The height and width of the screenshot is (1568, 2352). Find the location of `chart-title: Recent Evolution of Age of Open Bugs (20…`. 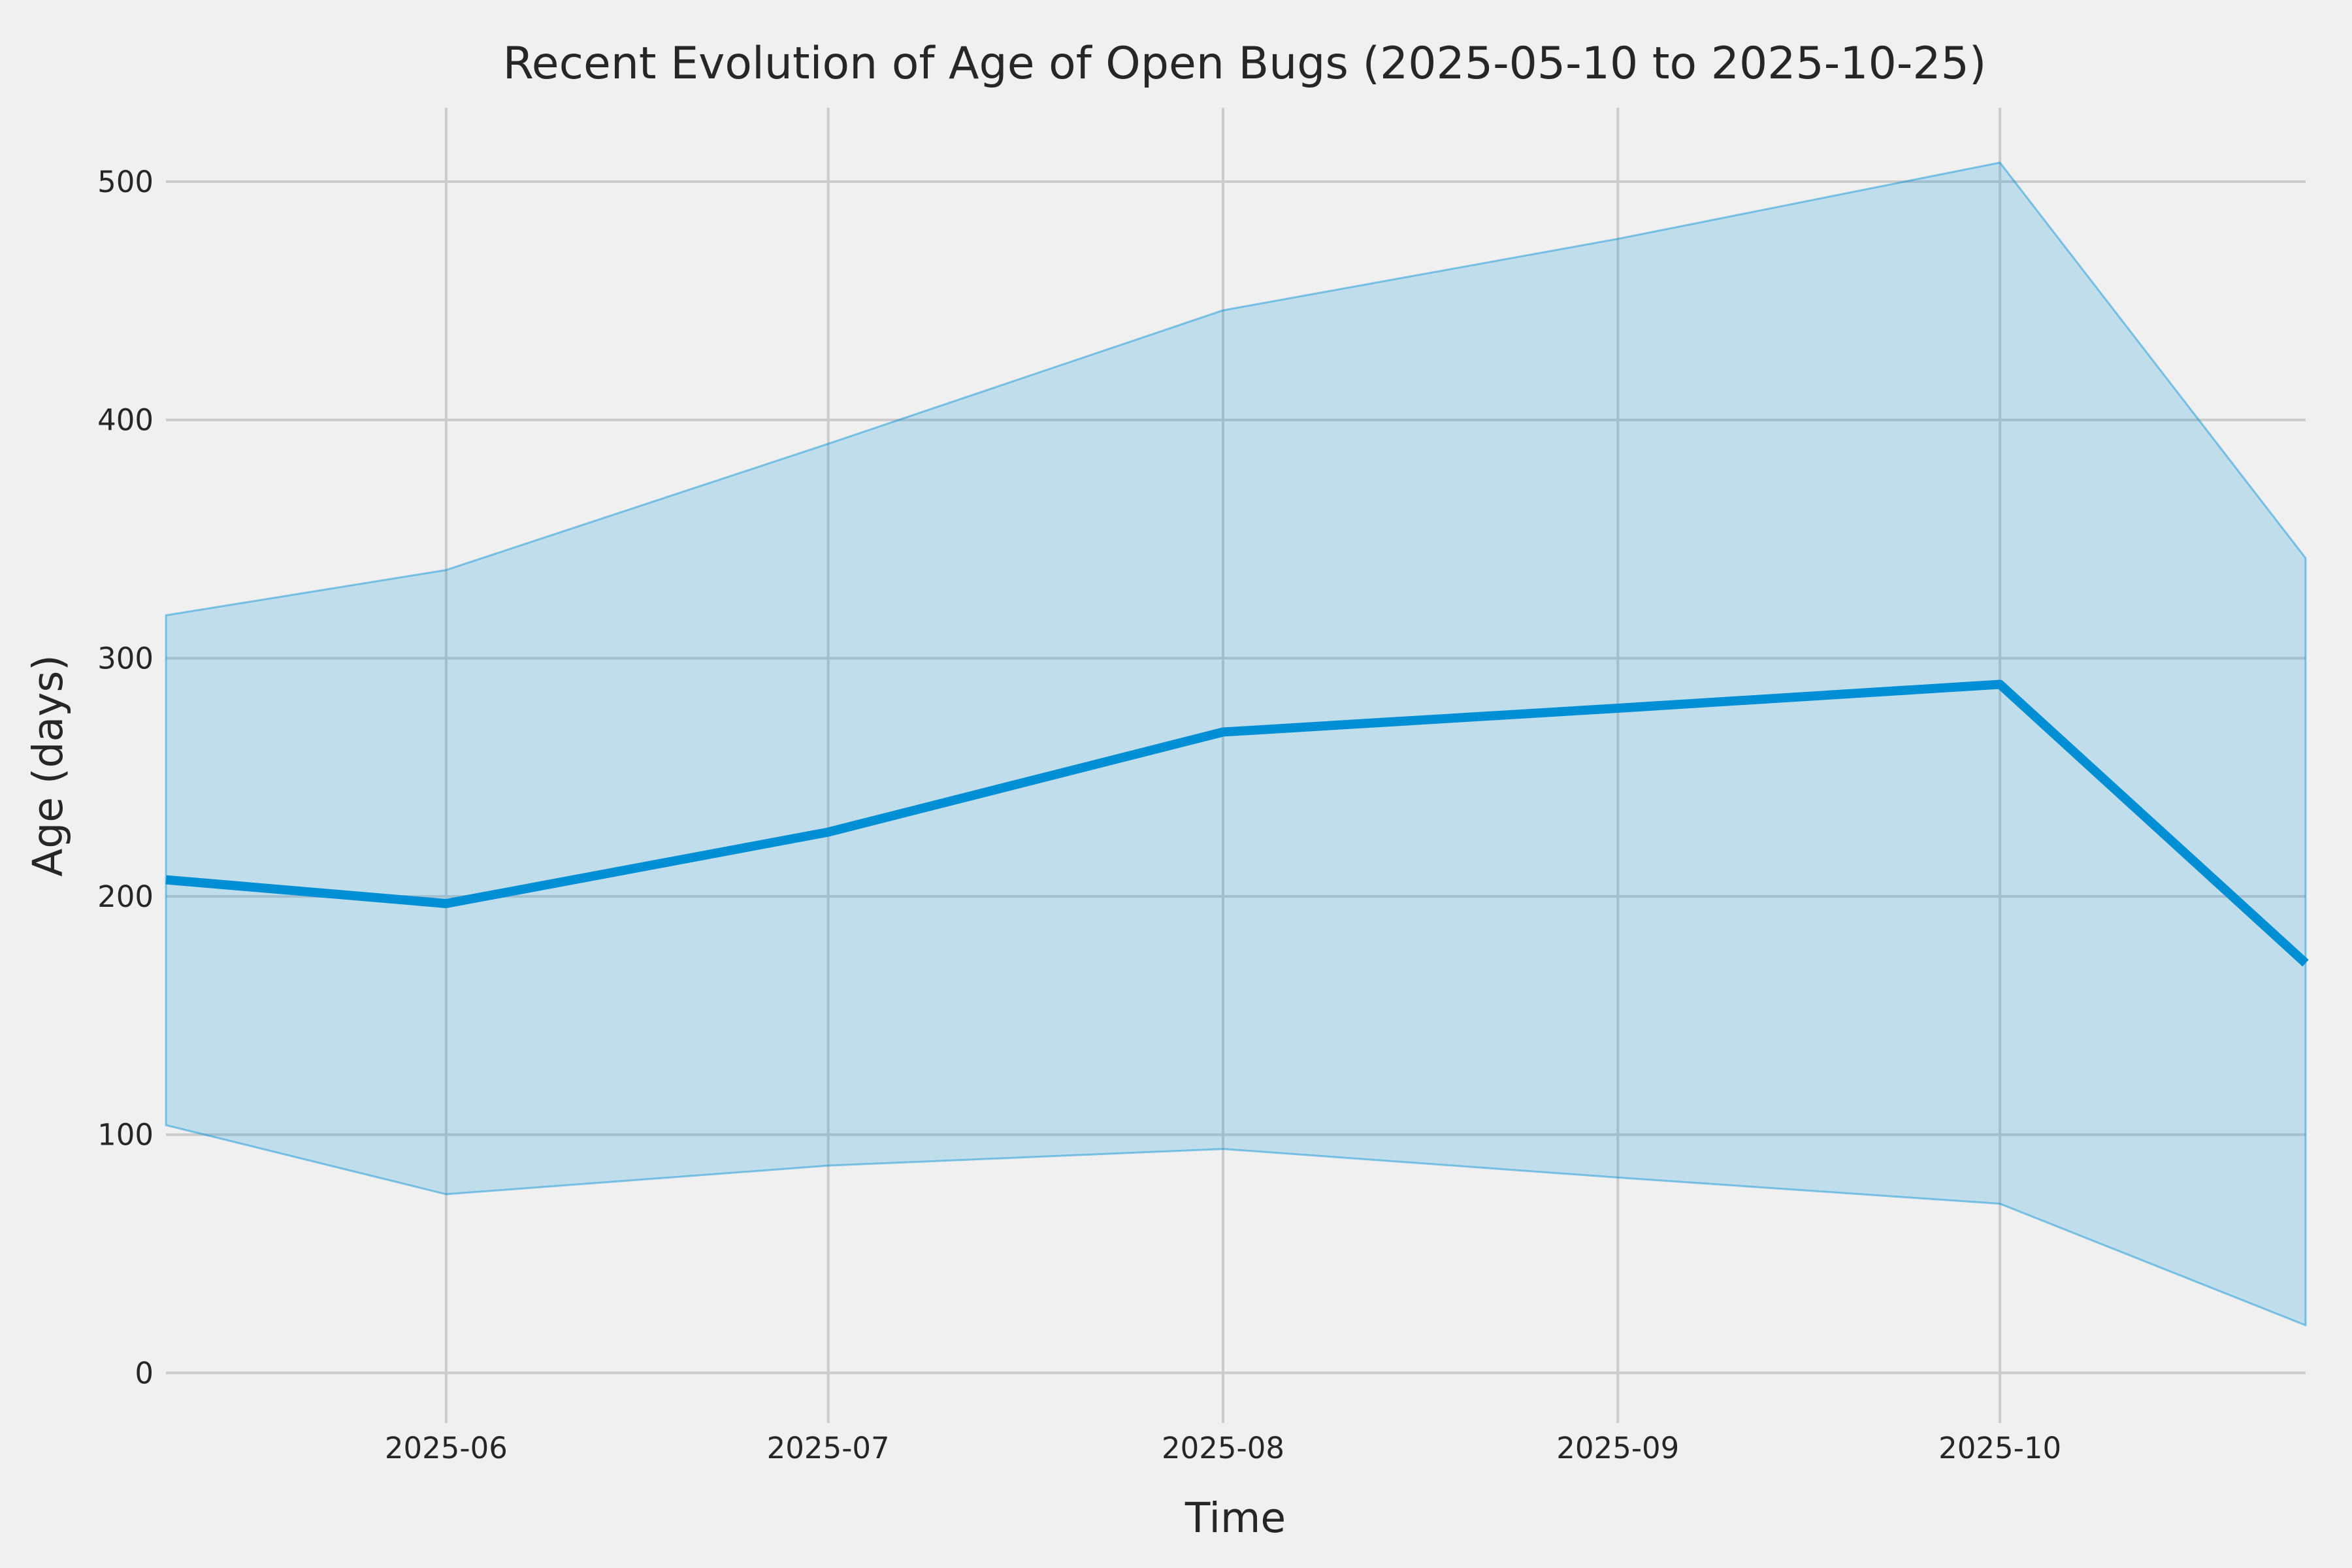

chart-title: Recent Evolution of Age of Open Bugs (20… is located at coordinates (1245, 64).